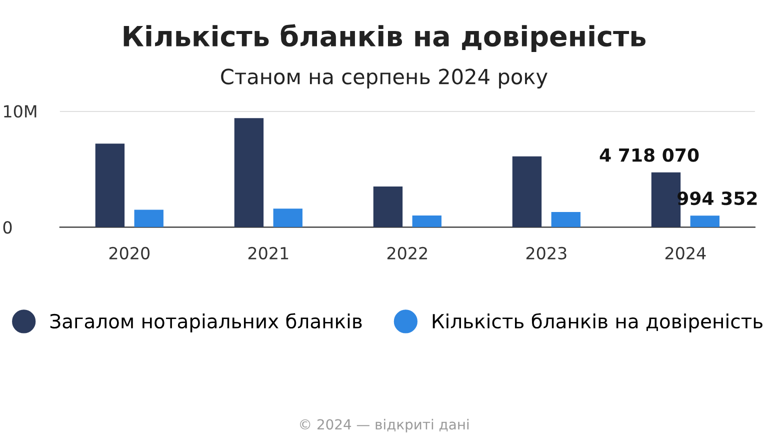  I want to click on data-label: 4 718 070, so click(649, 155).